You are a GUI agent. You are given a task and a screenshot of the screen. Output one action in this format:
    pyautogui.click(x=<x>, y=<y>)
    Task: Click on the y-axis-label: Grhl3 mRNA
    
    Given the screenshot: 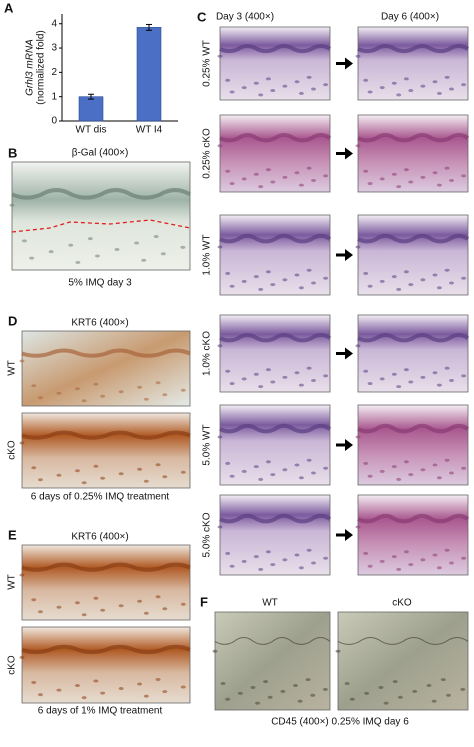 What is the action you would take?
    pyautogui.click(x=30, y=67)
    